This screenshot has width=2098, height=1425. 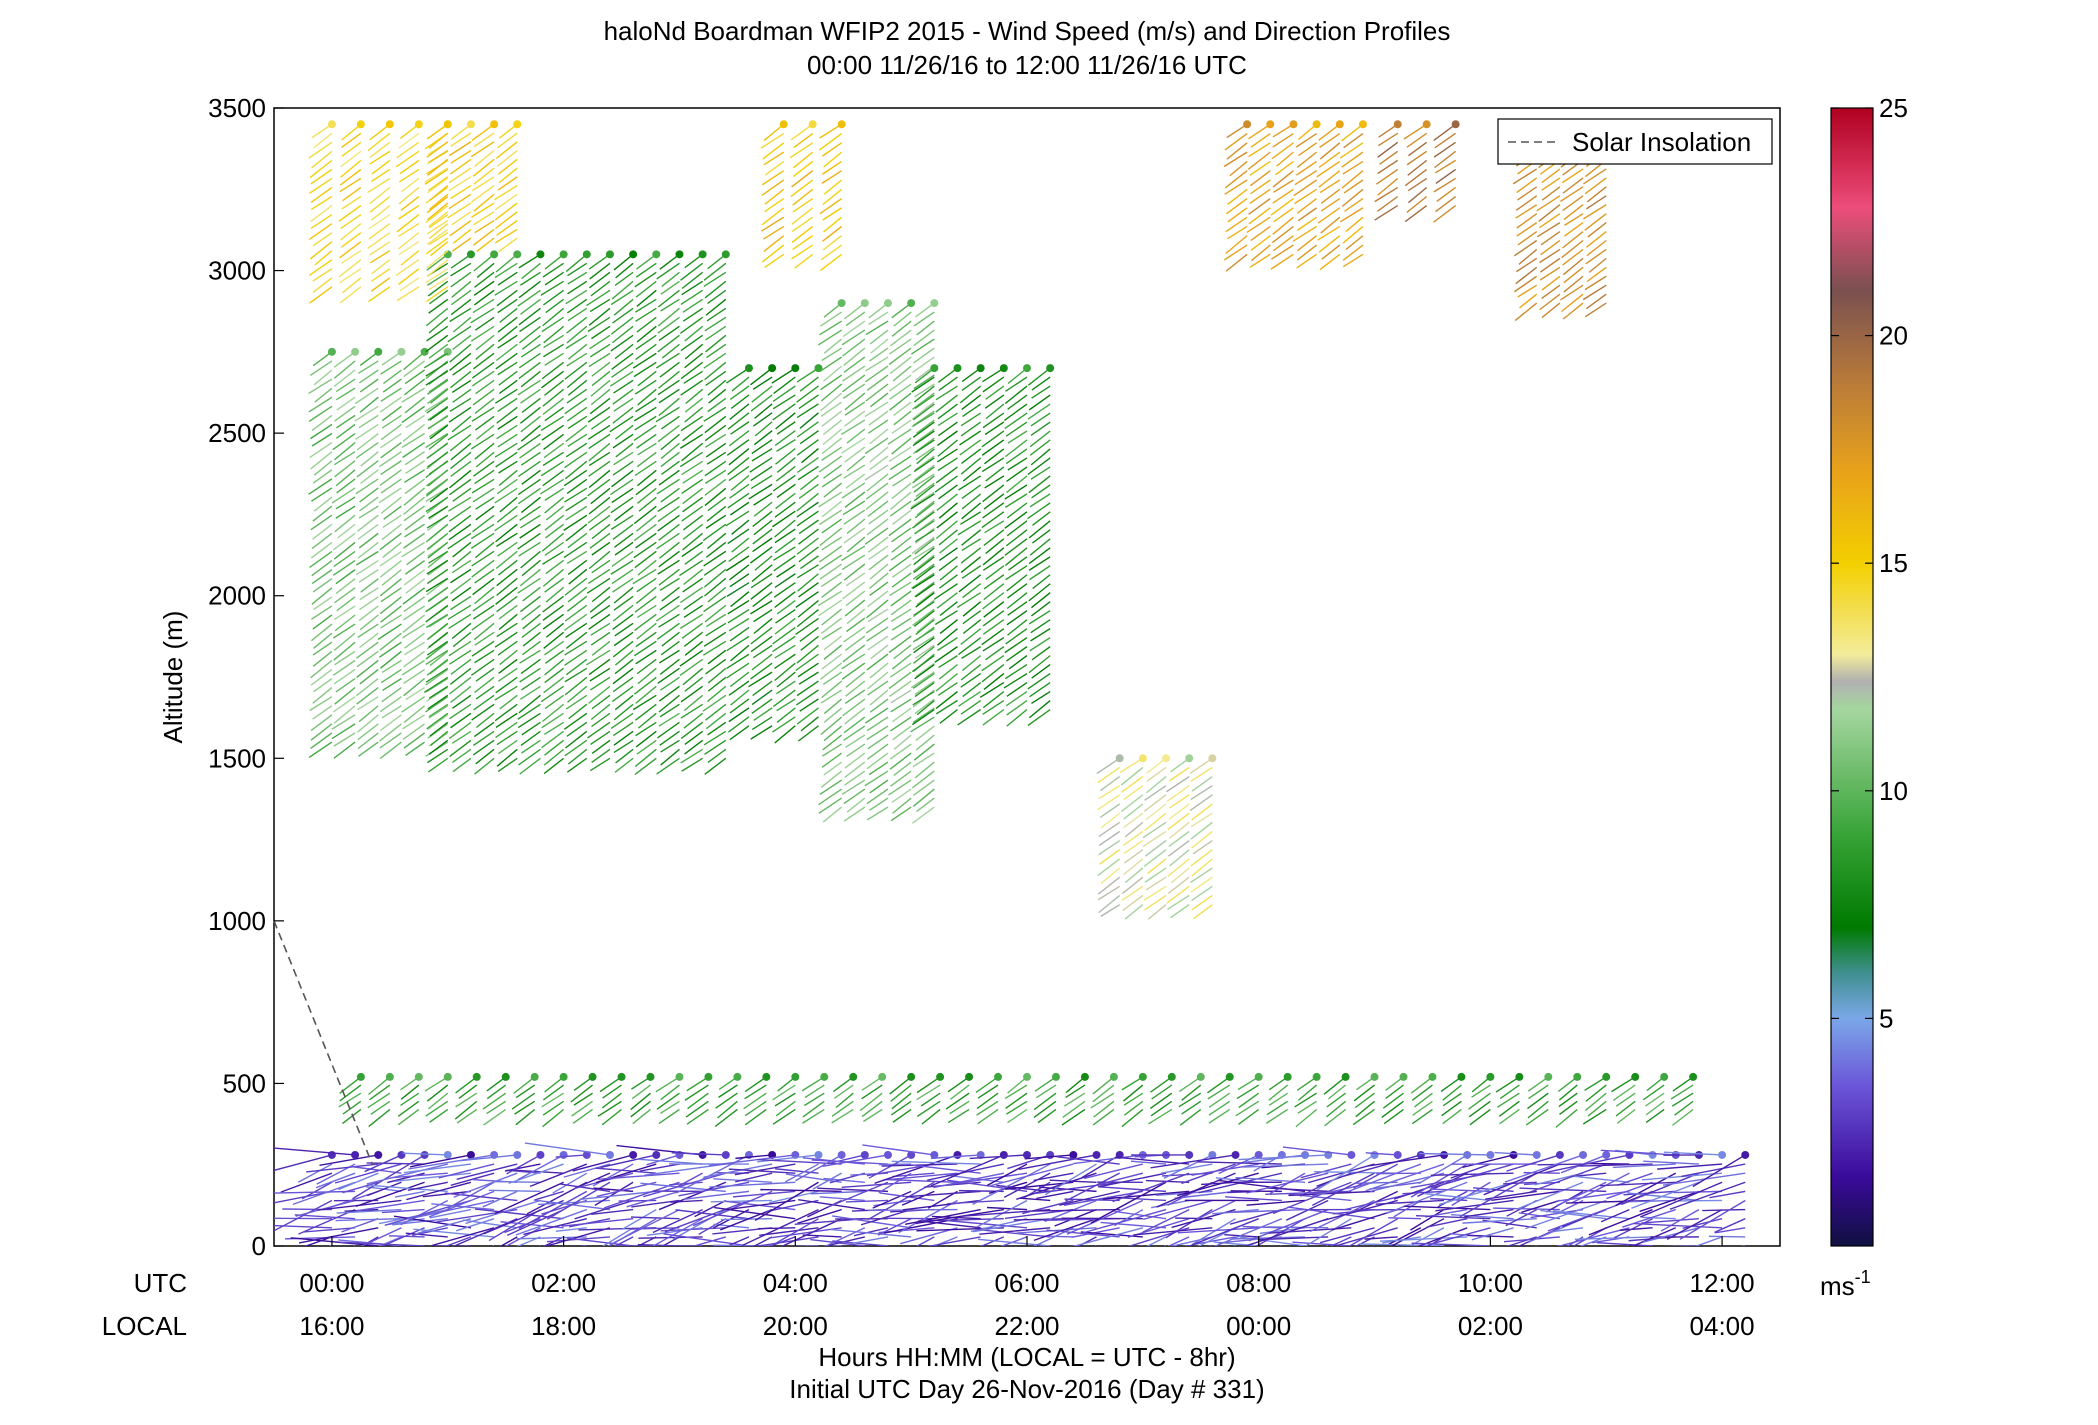 I want to click on y-tick-label: 2000, so click(x=237, y=596).